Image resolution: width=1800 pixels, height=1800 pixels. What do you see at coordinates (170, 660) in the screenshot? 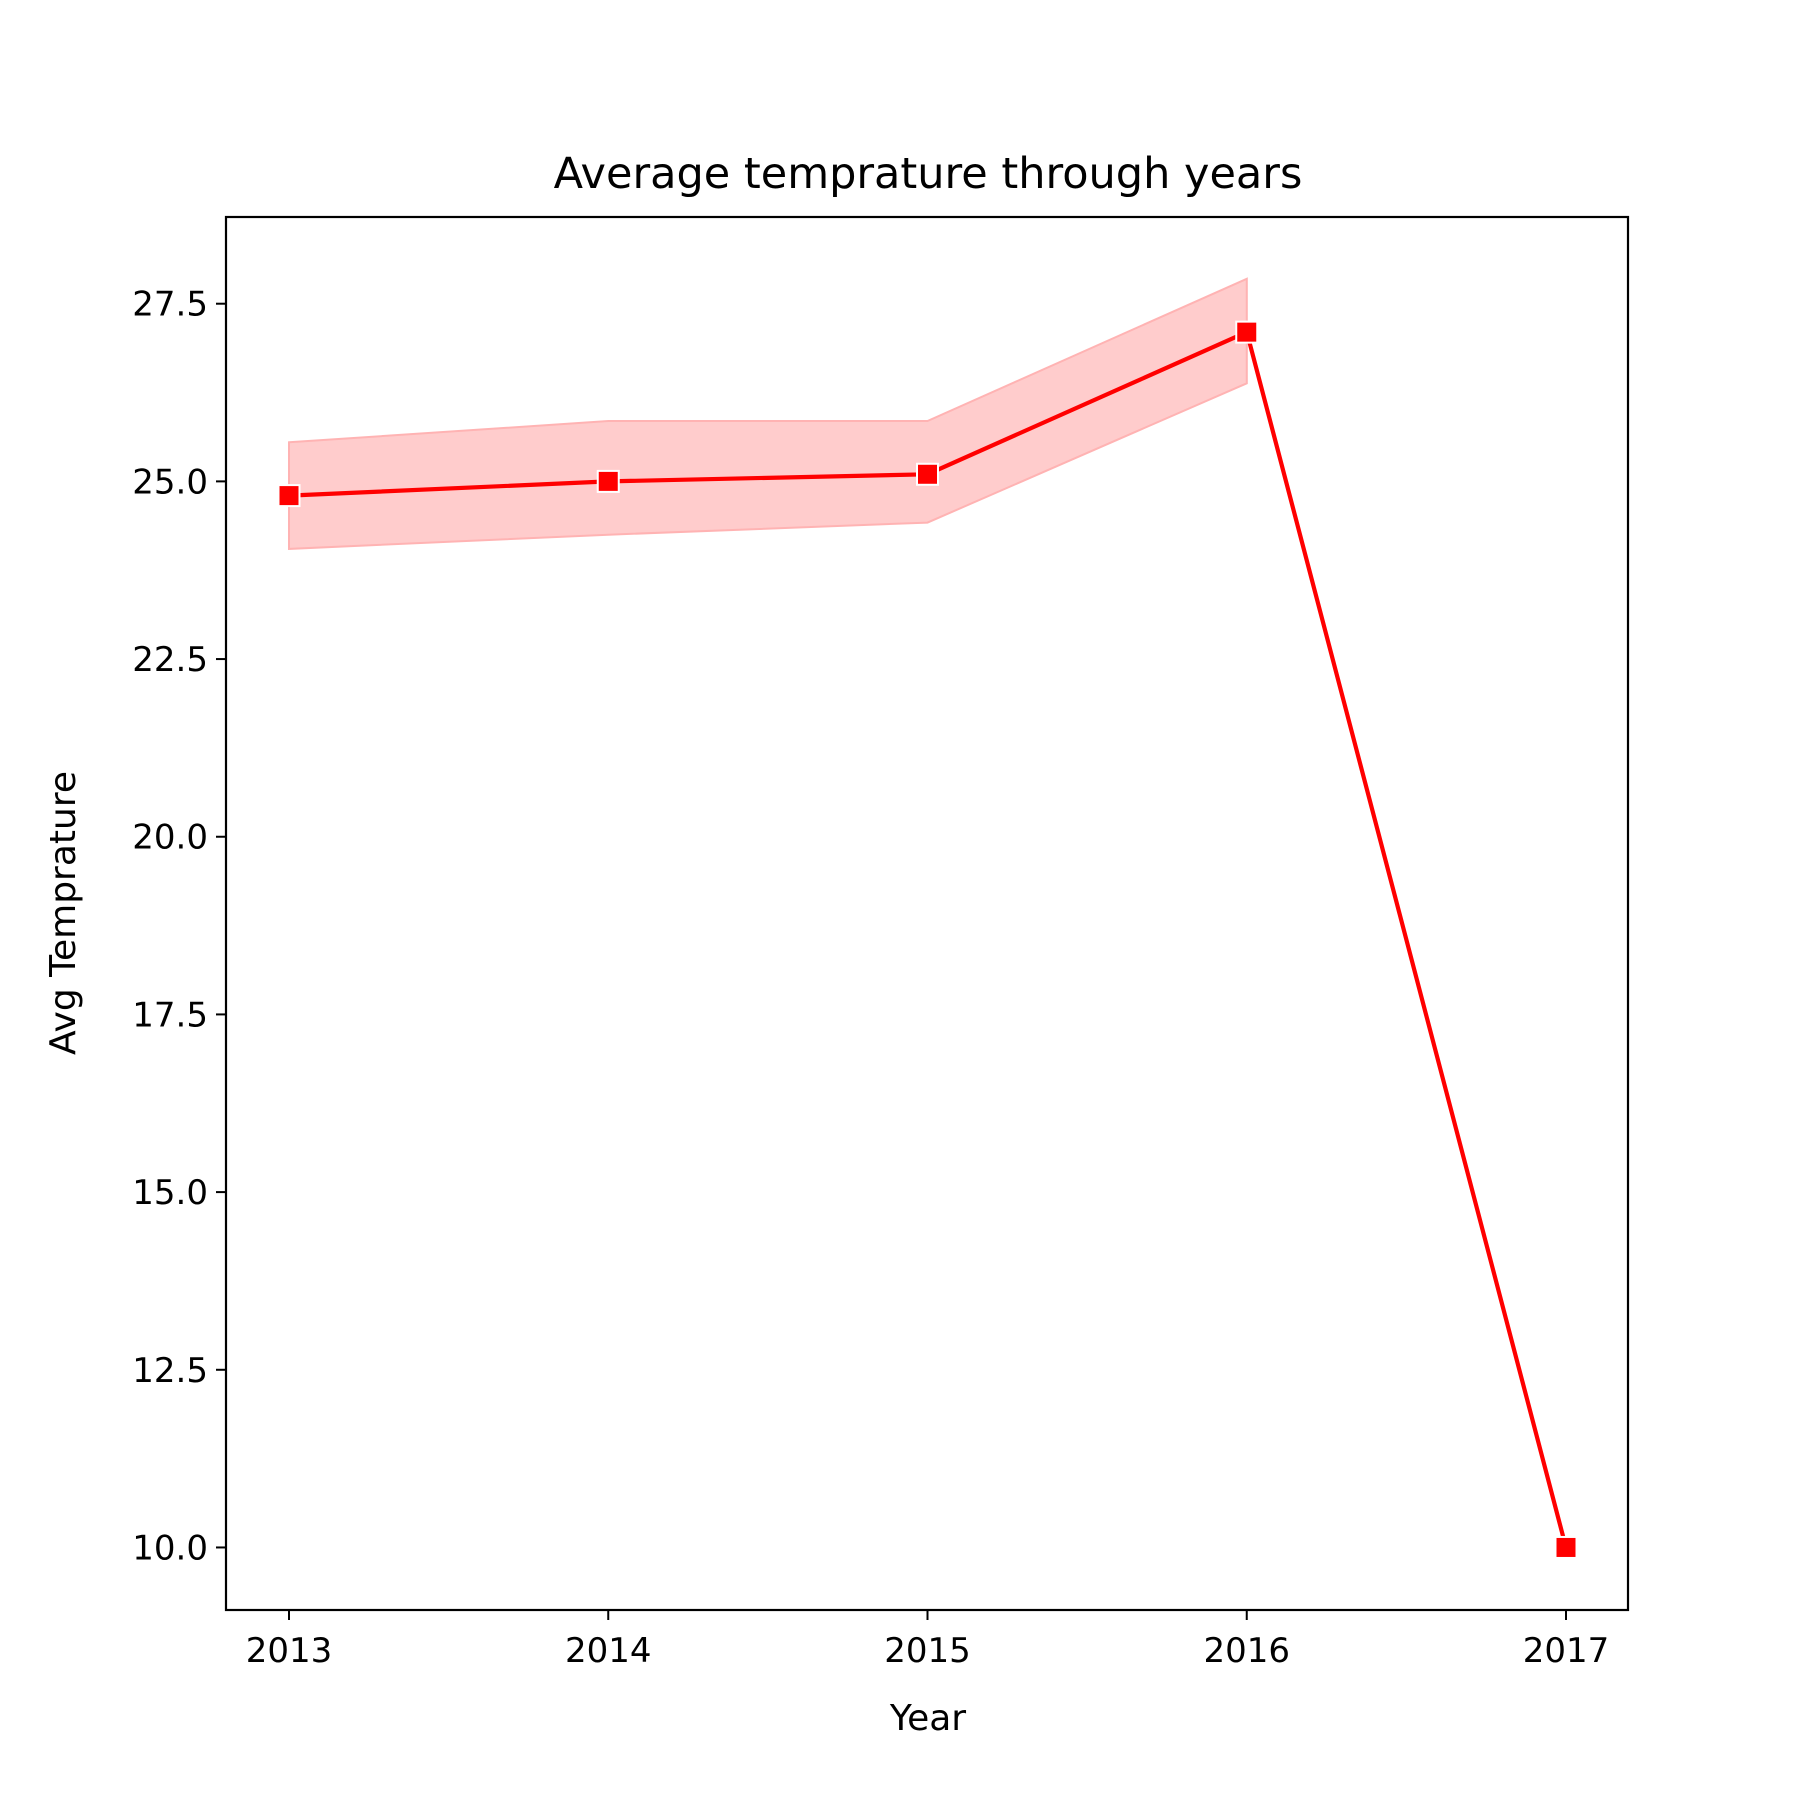
I see `y-tick-label: 22.5` at bounding box center [170, 660].